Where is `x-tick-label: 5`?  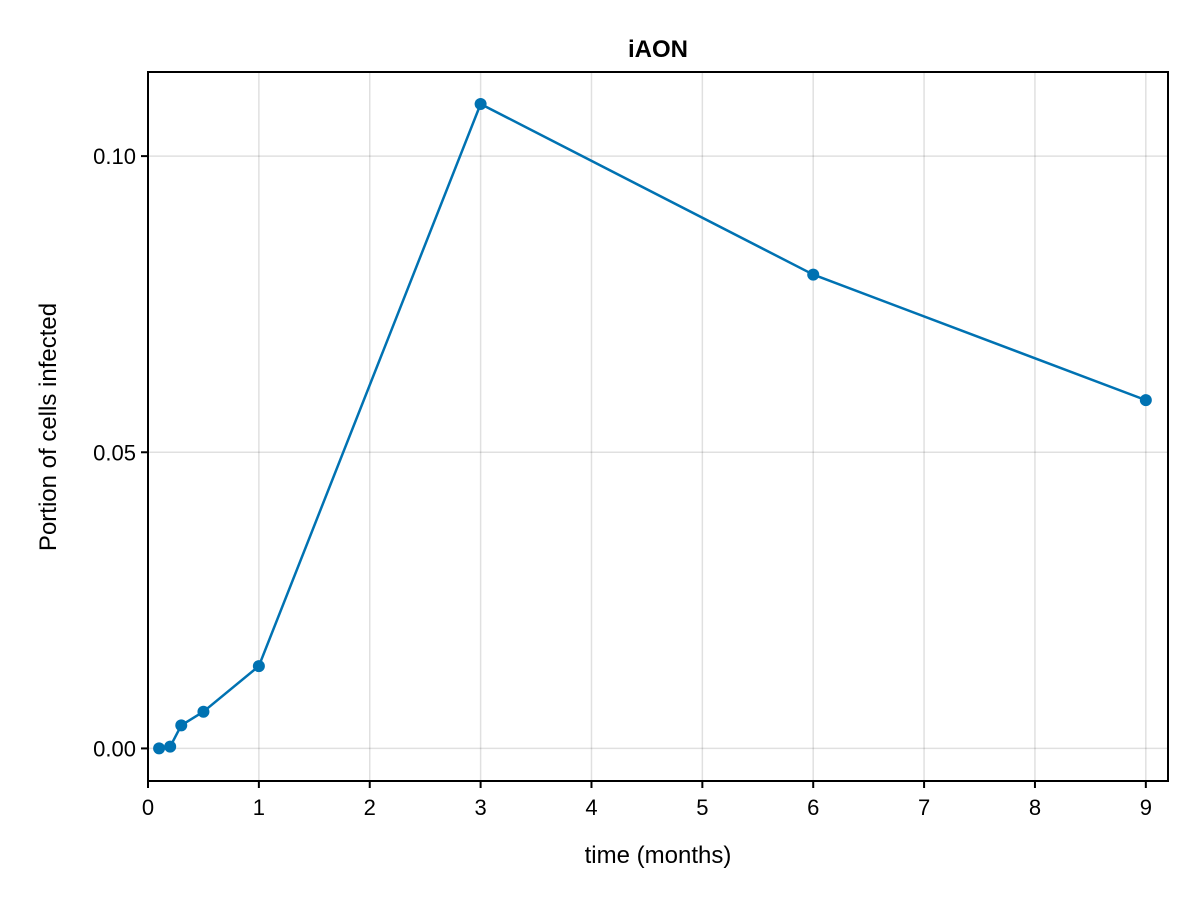
x-tick-label: 5 is located at coordinates (702, 807).